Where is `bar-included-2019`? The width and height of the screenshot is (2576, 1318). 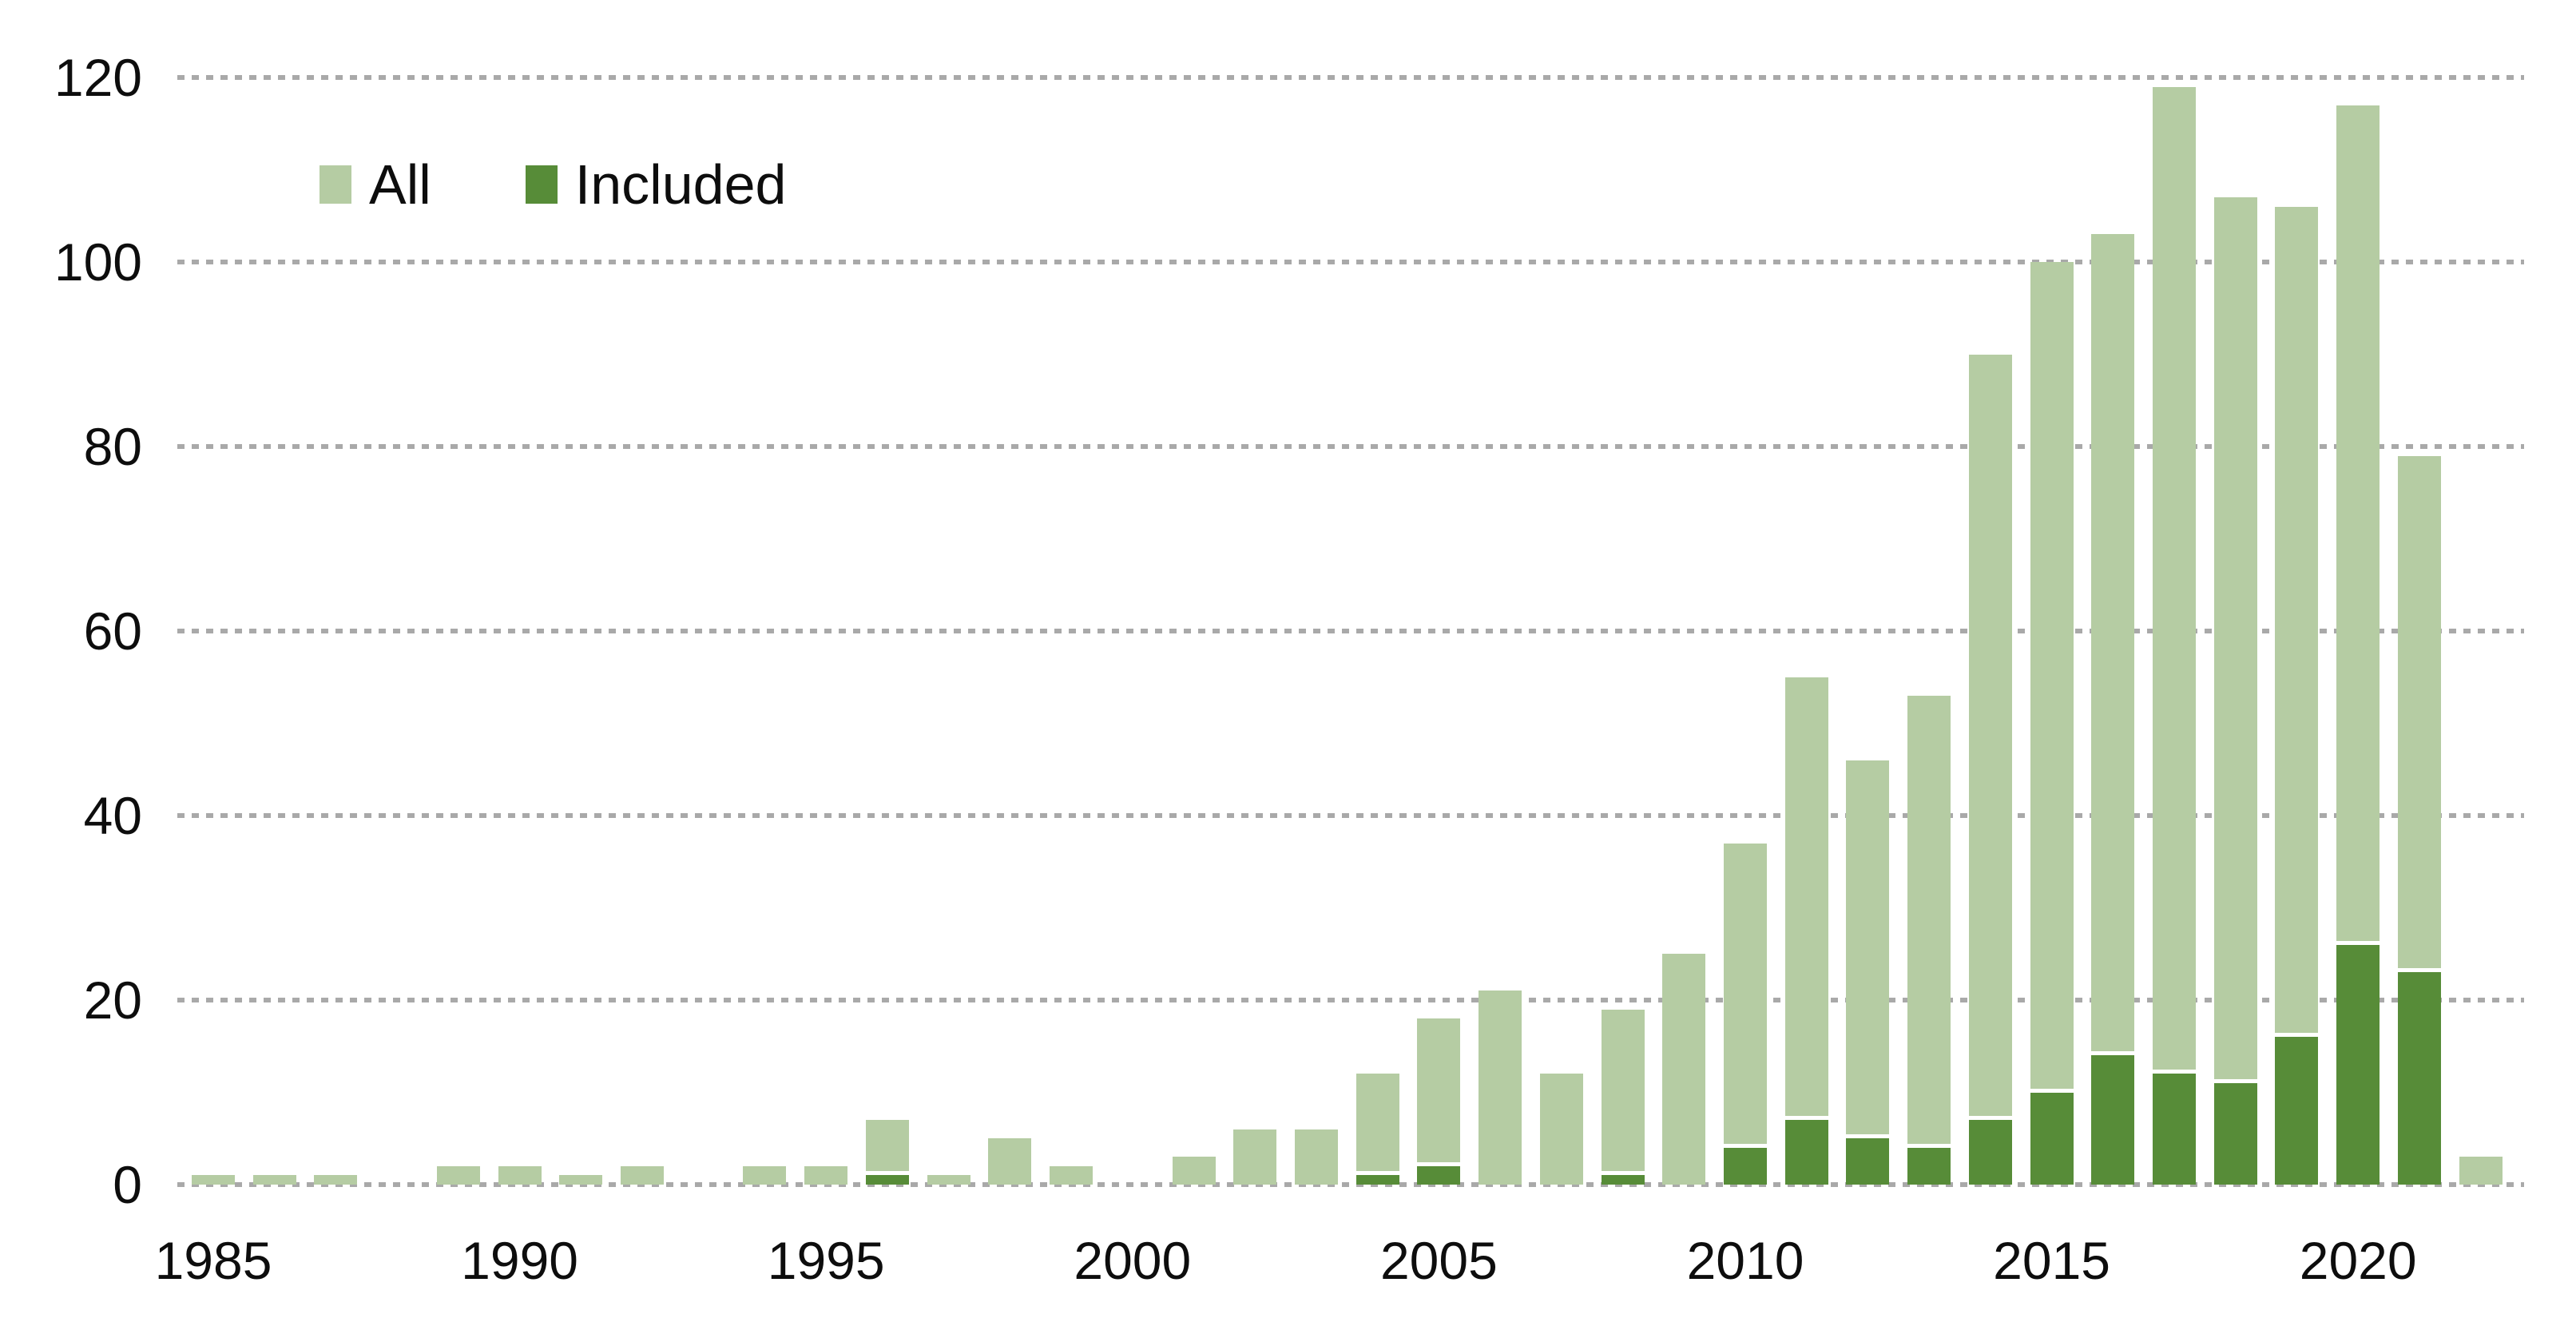 bar-included-2019 is located at coordinates (2297, 1109).